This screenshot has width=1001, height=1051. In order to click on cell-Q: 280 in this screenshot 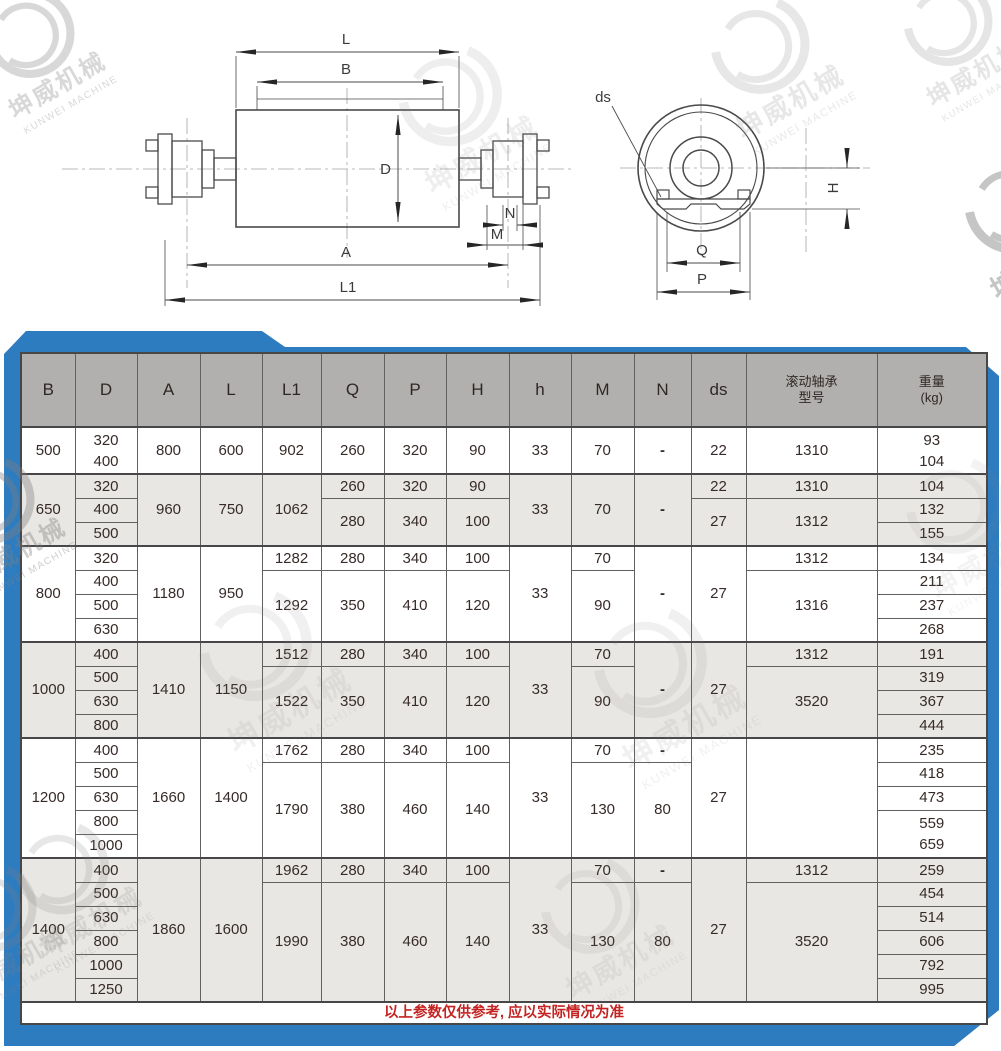, I will do `click(352, 558)`.